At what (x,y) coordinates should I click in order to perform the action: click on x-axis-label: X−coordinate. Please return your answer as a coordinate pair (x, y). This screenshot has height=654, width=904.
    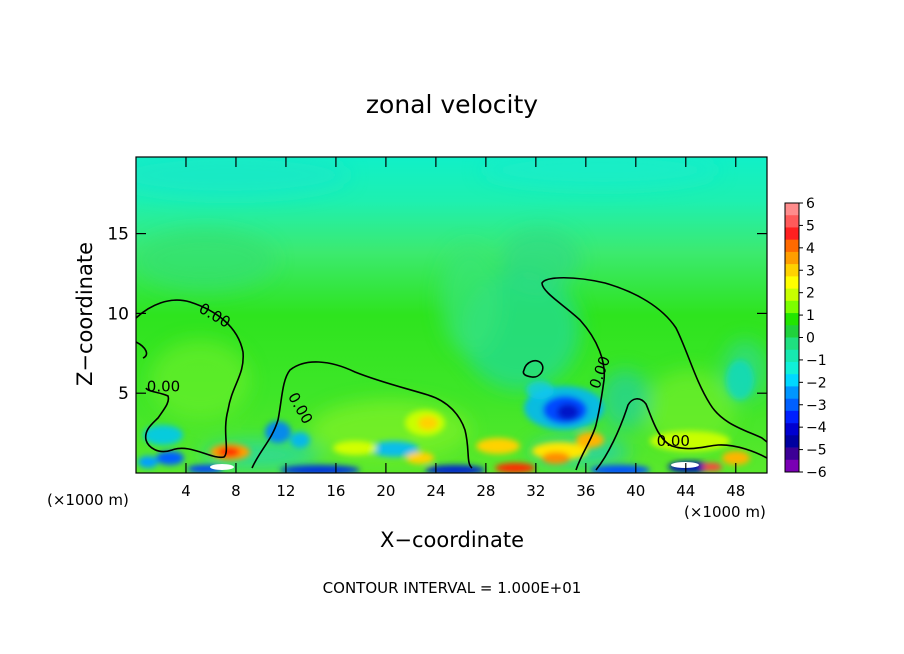
    Looking at the image, I should click on (452, 540).